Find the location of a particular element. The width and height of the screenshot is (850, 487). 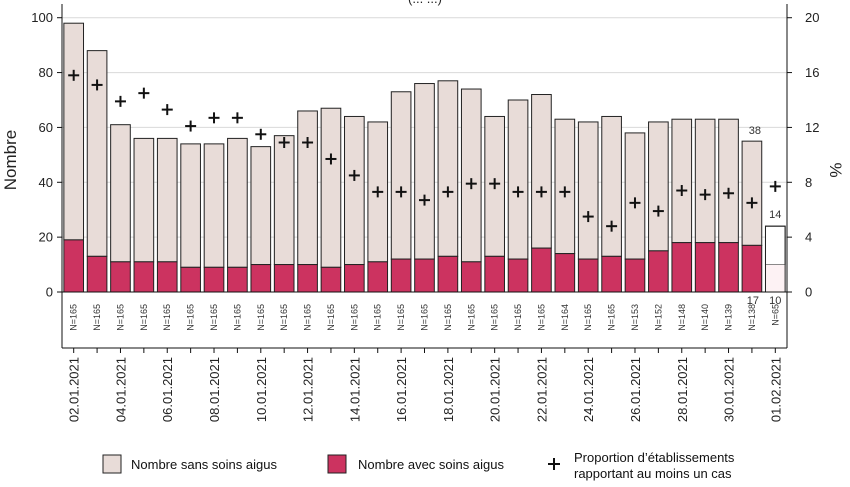

n-label-12: N=165 is located at coordinates (354, 317).